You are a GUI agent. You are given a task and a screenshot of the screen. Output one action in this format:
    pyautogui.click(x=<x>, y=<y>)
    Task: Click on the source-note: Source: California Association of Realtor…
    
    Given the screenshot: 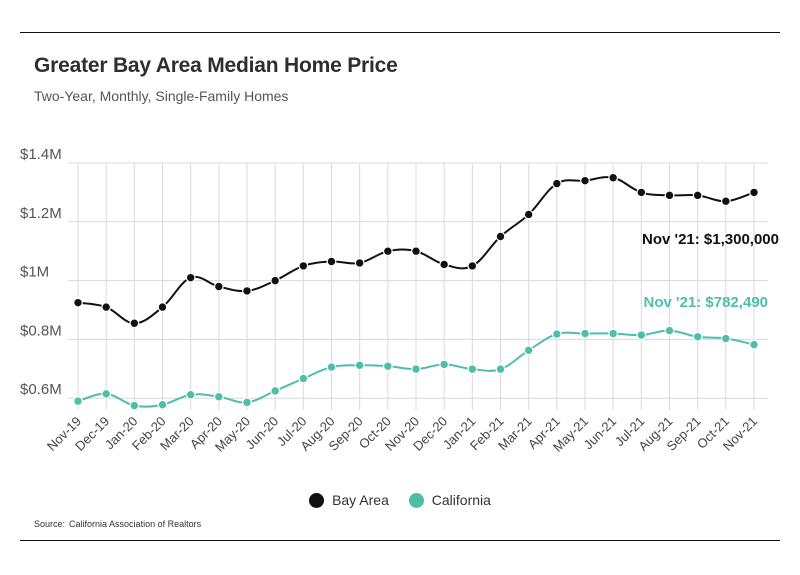 What is the action you would take?
    pyautogui.click(x=117, y=524)
    